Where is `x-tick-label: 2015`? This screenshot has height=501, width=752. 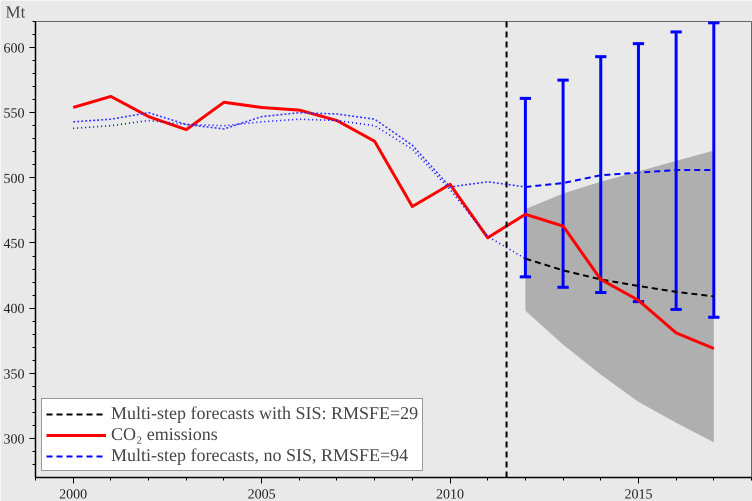
x-tick-label: 2015 is located at coordinates (638, 494).